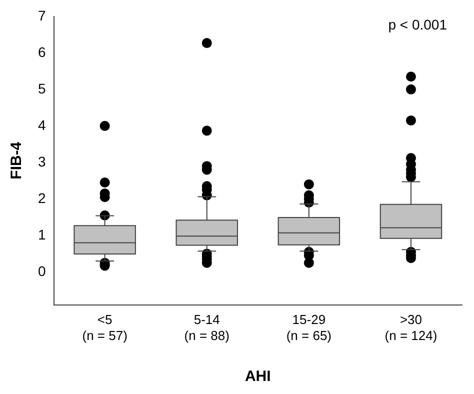 This screenshot has height=394, width=474. I want to click on x-tick-label: 5-14 (n = 88), so click(207, 327).